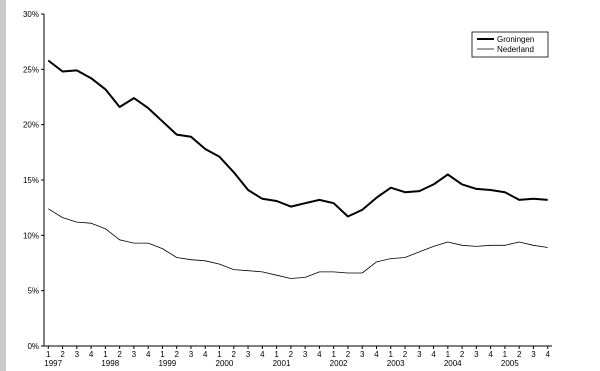 The height and width of the screenshot is (371, 600). I want to click on y-tick-label: 0%, so click(33, 346).